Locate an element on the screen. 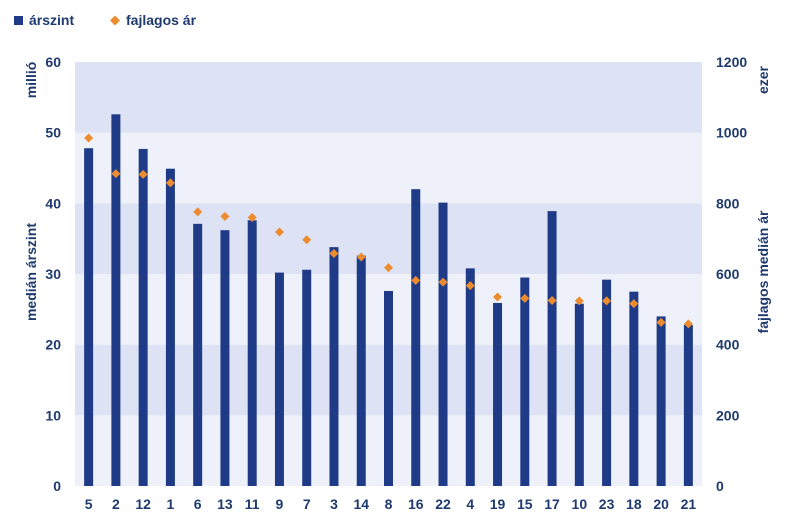 This screenshot has height=522, width=802. x-tick-17: 17 is located at coordinates (552, 504).